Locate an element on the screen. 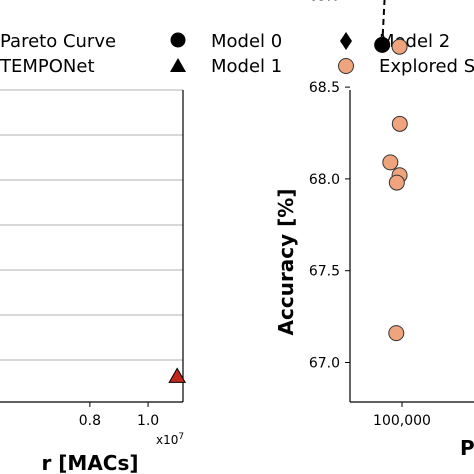 The width and height of the screenshot is (474, 474). right-ytick-label: 69.0 is located at coordinates (324, 2).